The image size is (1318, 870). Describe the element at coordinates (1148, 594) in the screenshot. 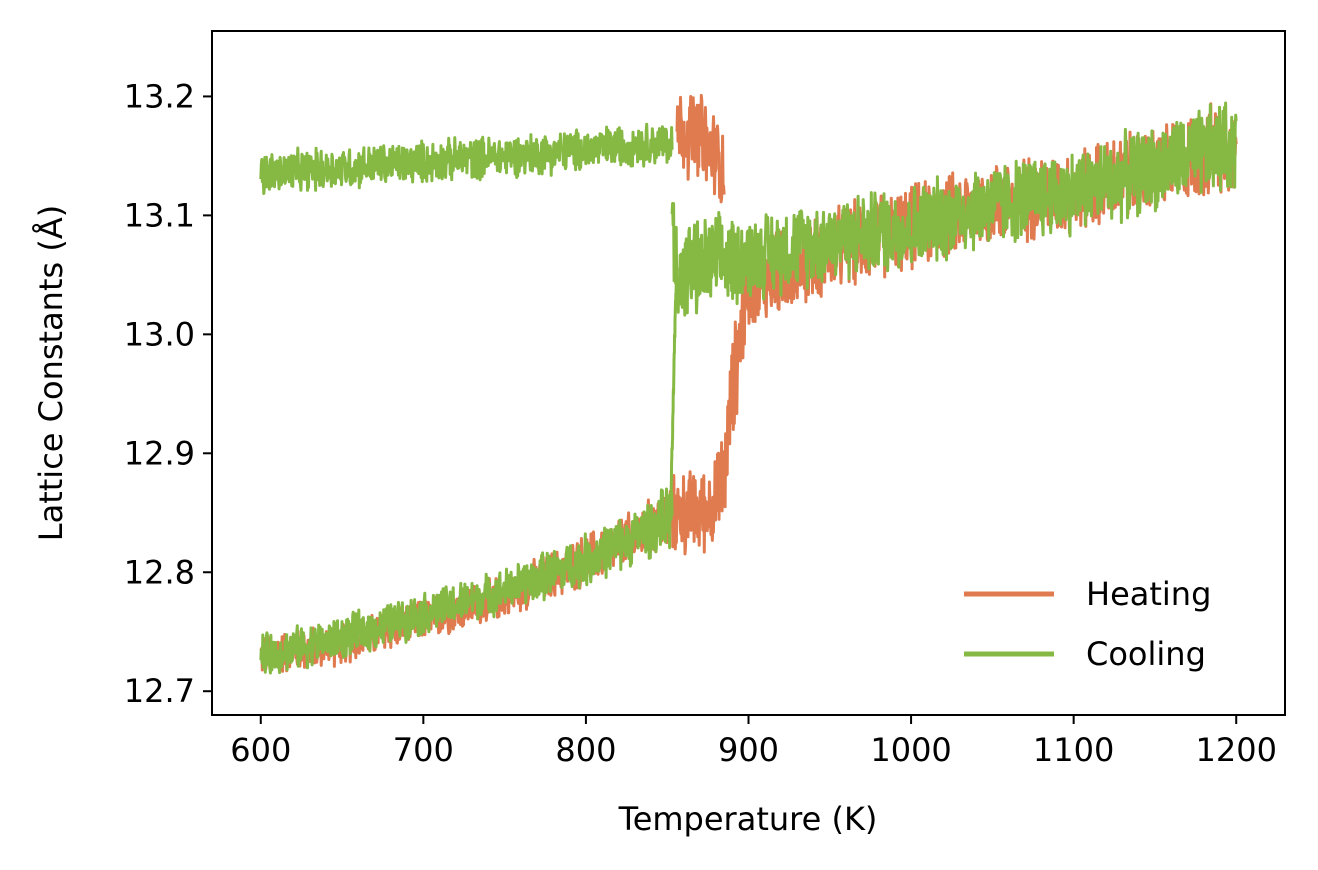

I see `legend-label-heating: Heating` at that location.